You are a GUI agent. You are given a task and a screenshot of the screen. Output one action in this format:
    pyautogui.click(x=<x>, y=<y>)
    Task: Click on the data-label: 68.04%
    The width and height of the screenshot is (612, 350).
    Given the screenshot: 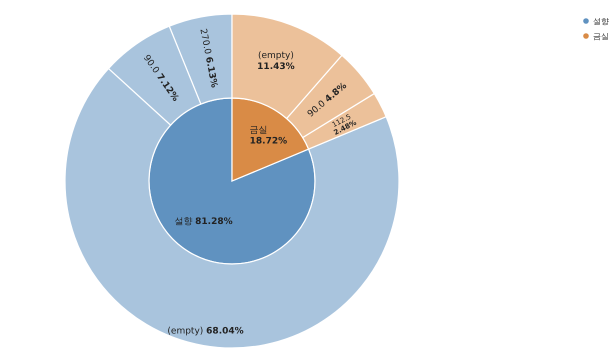 What is the action you would take?
    pyautogui.click(x=225, y=331)
    